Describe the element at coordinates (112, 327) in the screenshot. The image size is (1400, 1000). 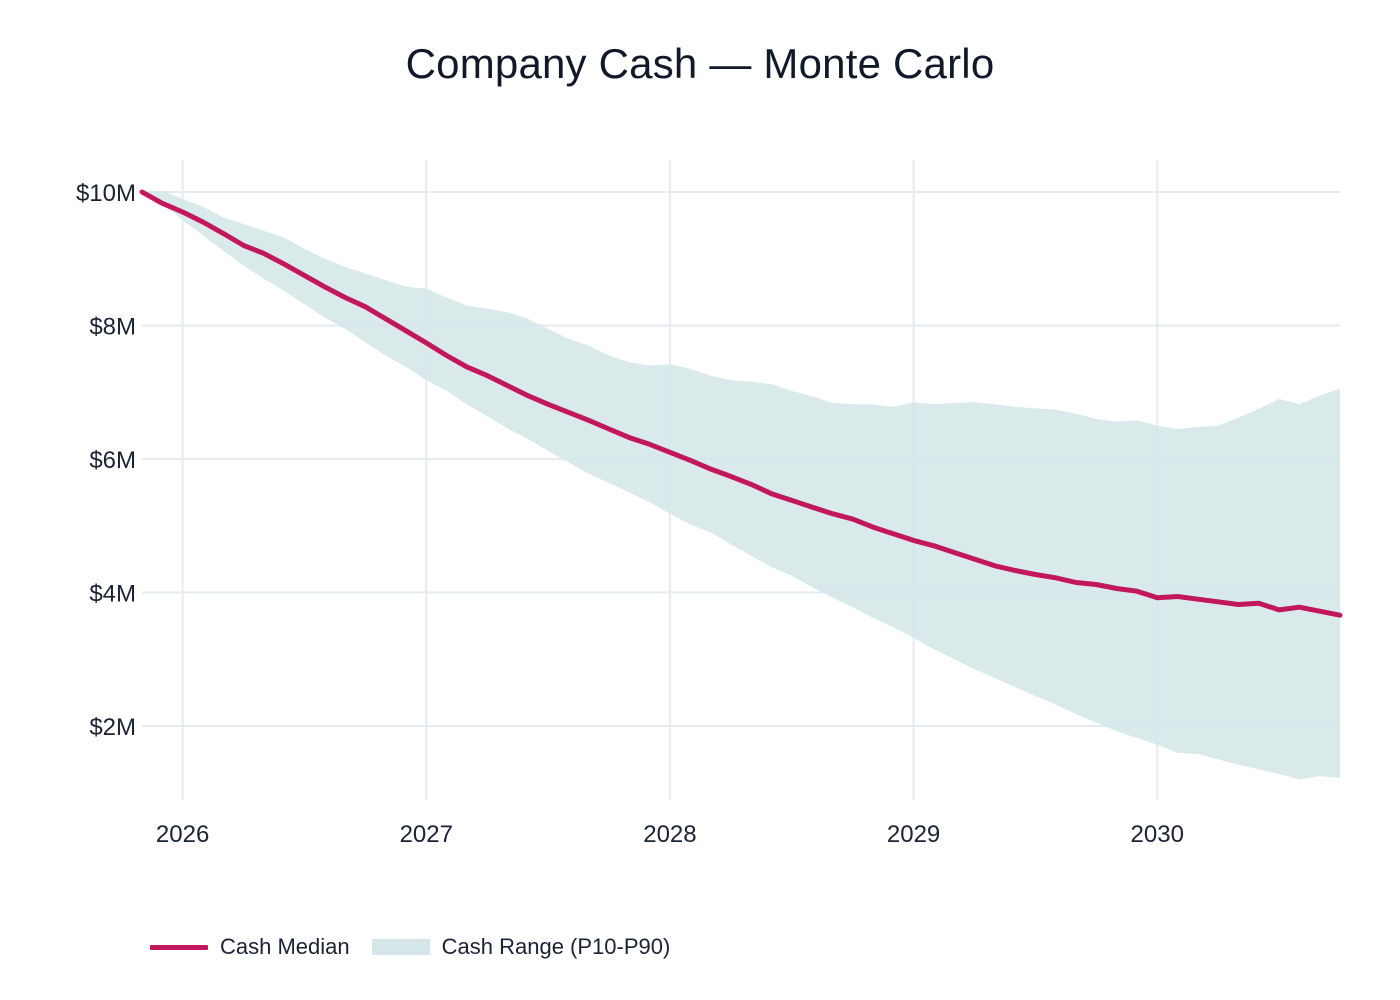
I see `y-tick-label: $8M` at that location.